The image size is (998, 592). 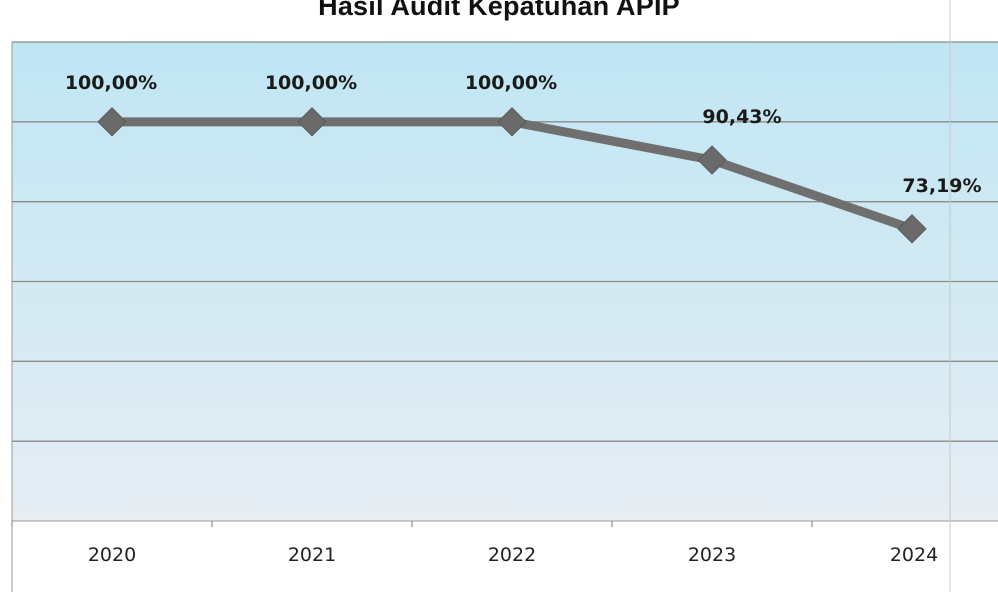 What do you see at coordinates (499, 10) in the screenshot?
I see `chart-title: Hasil Audit Kepatuhan APIP` at bounding box center [499, 10].